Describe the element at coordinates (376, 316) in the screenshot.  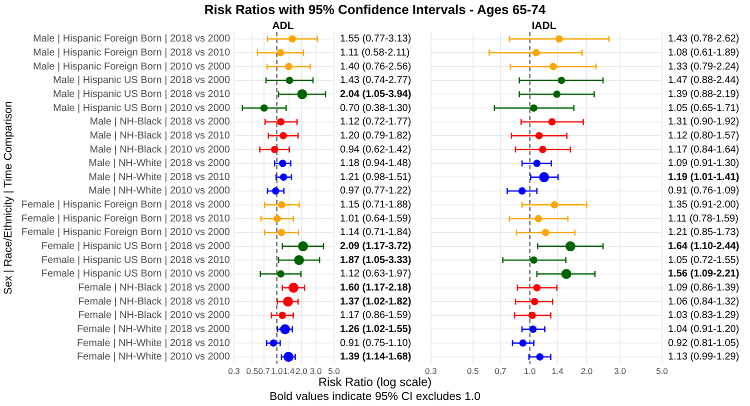
I see `data-label: 1.17 (0.86-1.59)` at that location.